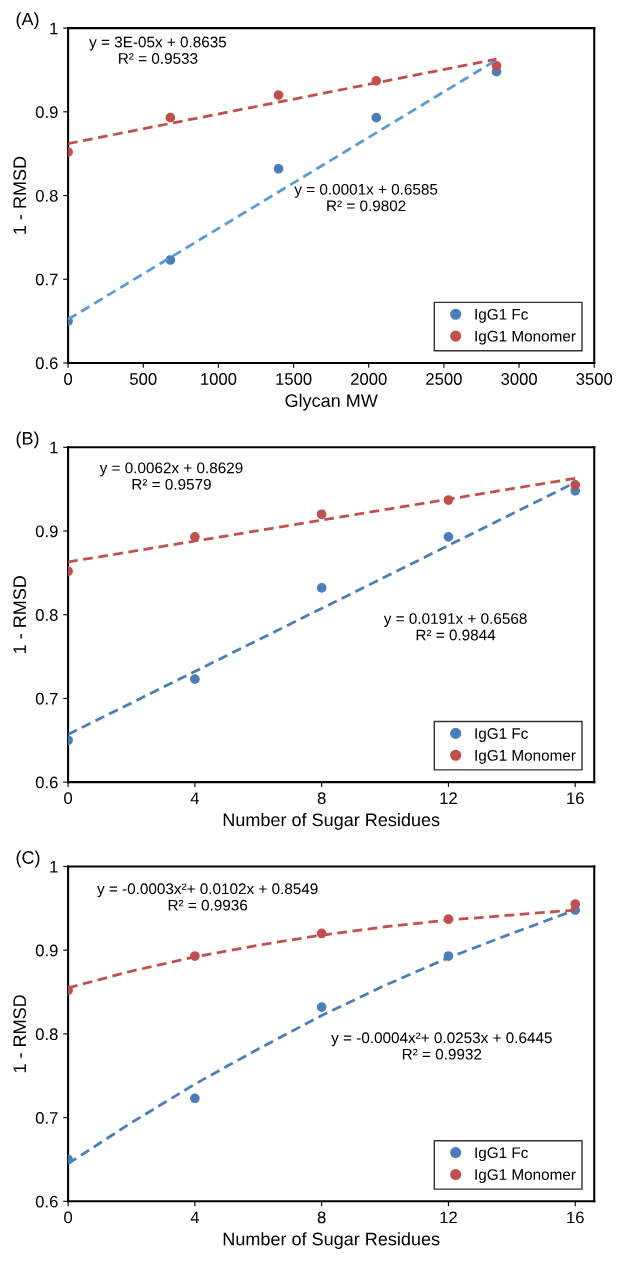  I want to click on x-tick-label: 2000, so click(369, 379).